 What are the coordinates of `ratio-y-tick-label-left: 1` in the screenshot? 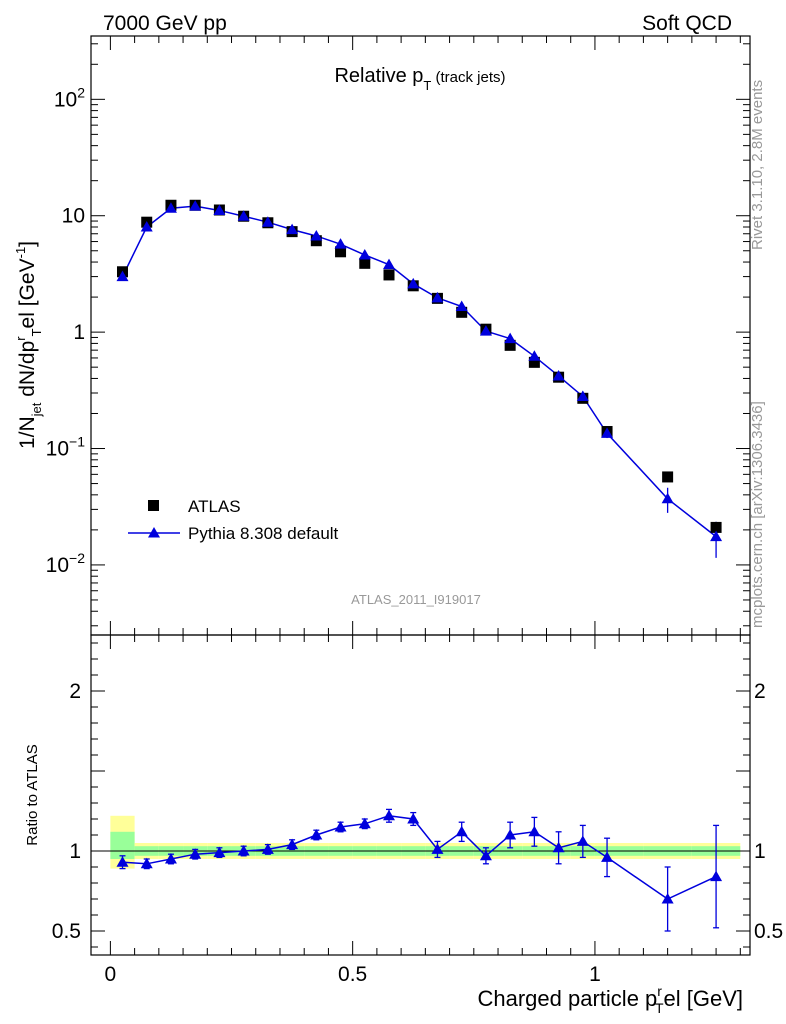 It's located at (75, 851).